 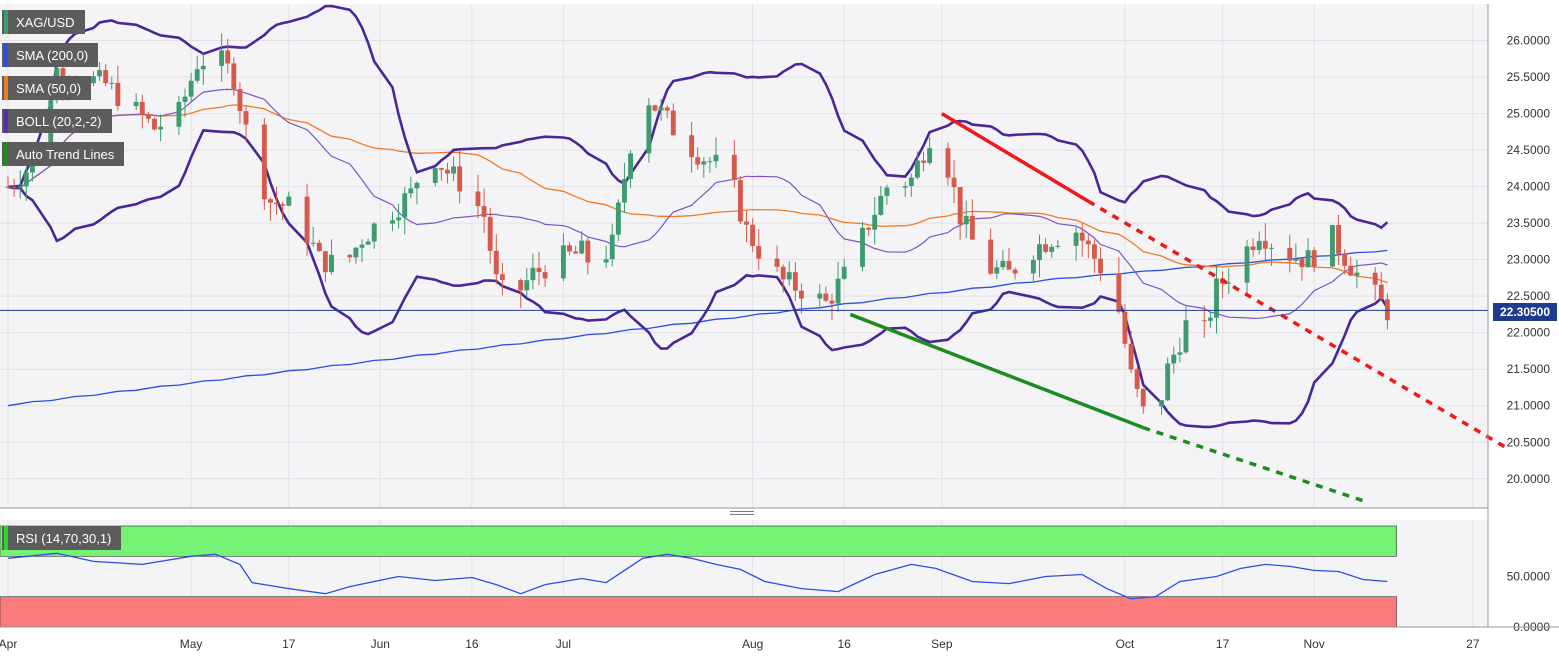 What do you see at coordinates (64, 538) in the screenshot?
I see `rsi-label-text: RSI (14,70,30,1)` at bounding box center [64, 538].